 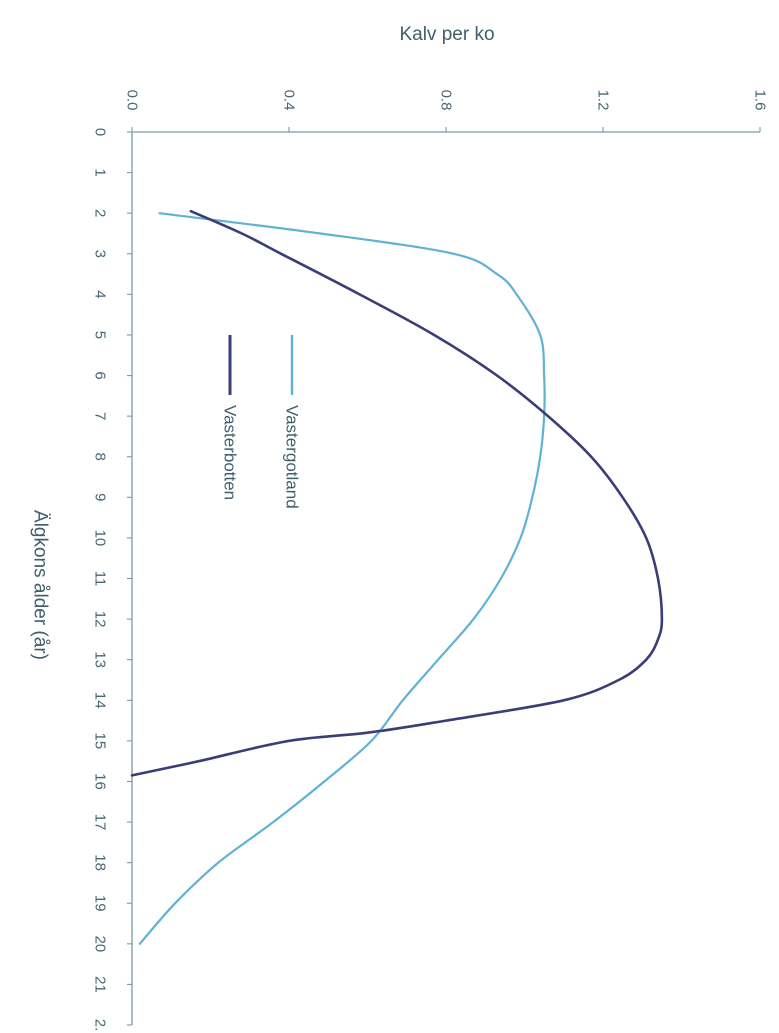 I want to click on y-axis-title: Kalv per ko, so click(x=446, y=34).